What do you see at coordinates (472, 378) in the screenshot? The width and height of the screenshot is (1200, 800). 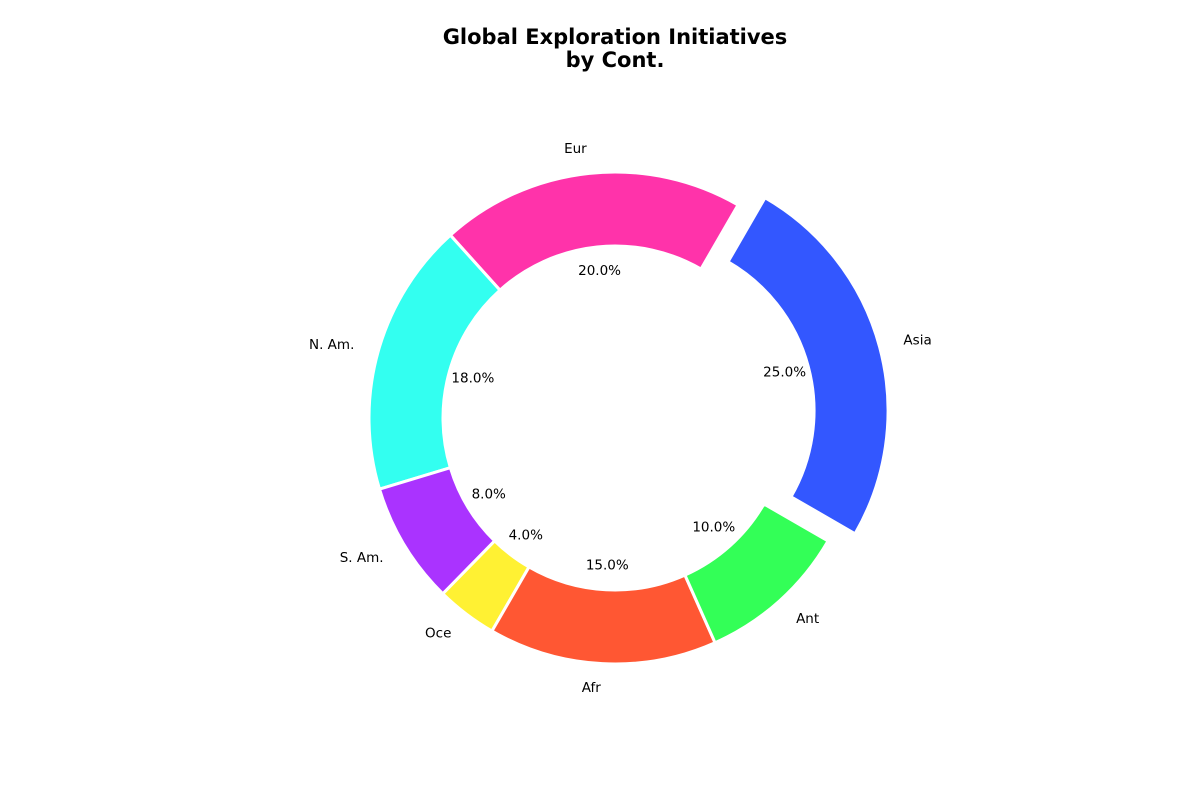 I see `pct-label-n-am: 18.0%` at bounding box center [472, 378].